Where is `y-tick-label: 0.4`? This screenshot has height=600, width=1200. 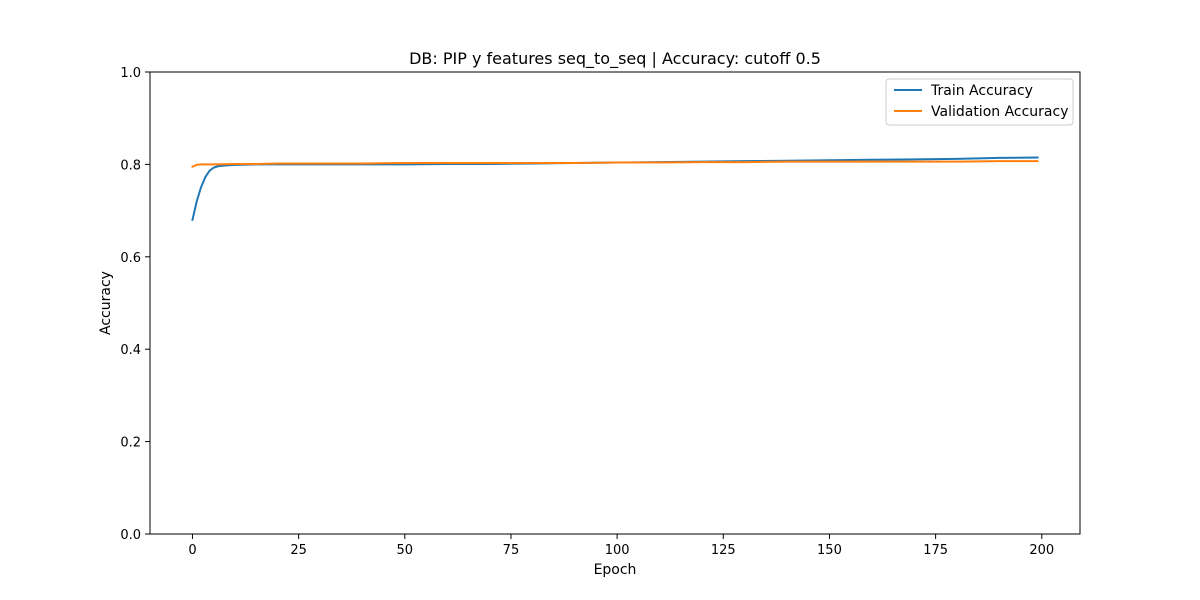
y-tick-label: 0.4 is located at coordinates (130, 350).